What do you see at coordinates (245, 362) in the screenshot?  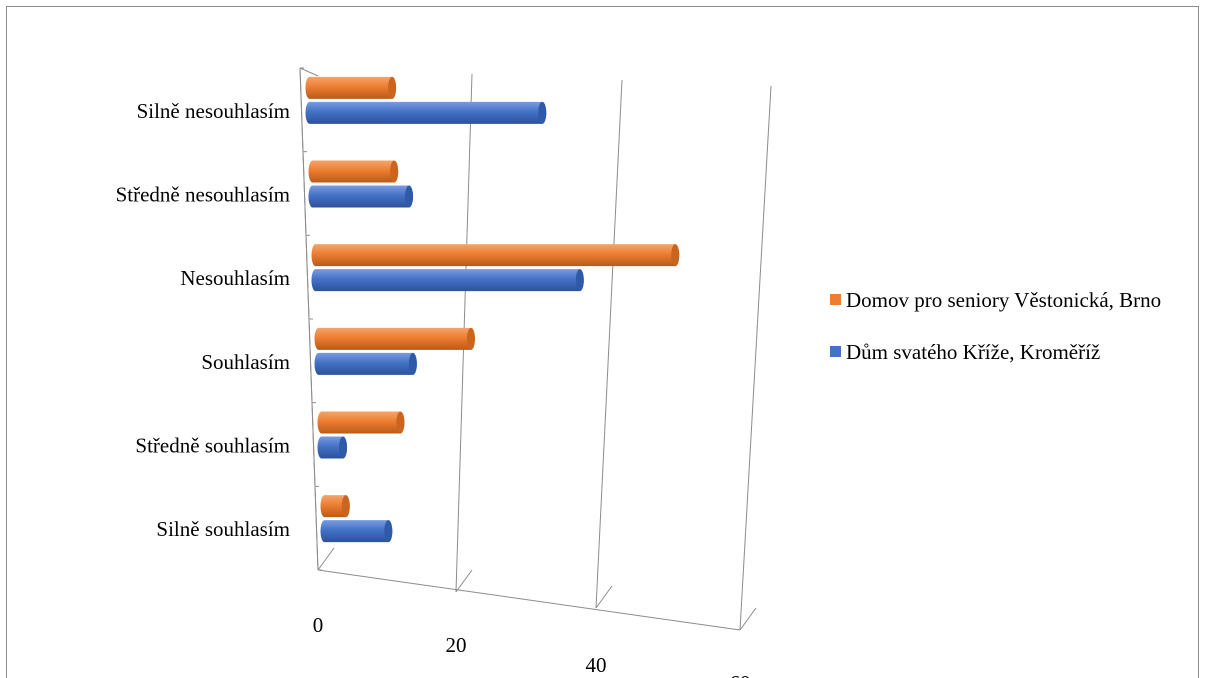 I see `category-label: Souhlasím` at bounding box center [245, 362].